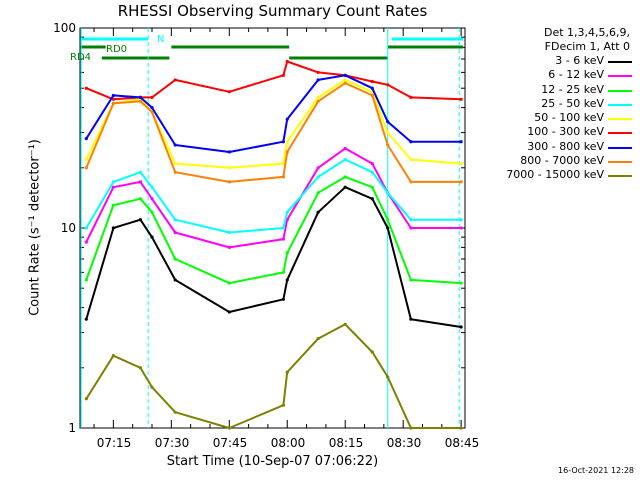 The width and height of the screenshot is (640, 480). I want to click on y-tick-label: 100, so click(64, 28).